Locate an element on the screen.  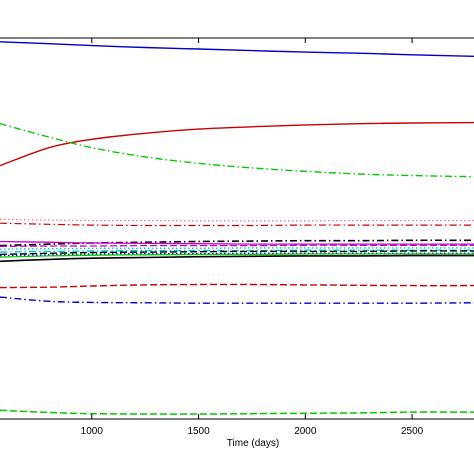
x-tick-label: 1500 is located at coordinates (198, 431).